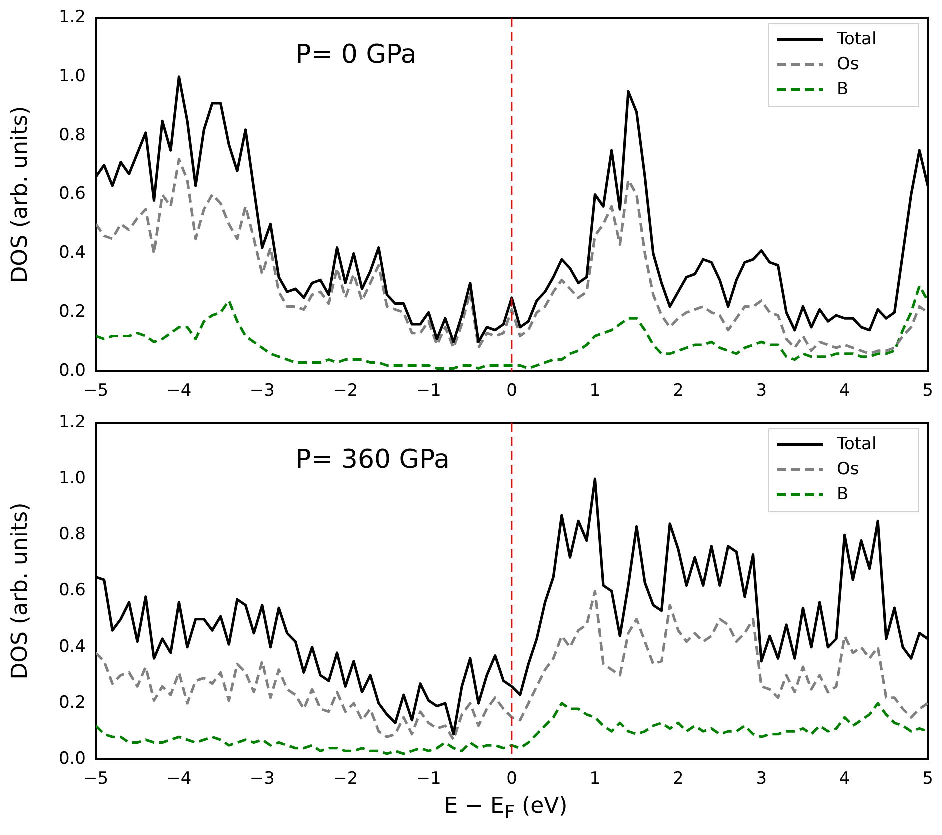 The image size is (942, 835). Describe the element at coordinates (373, 459) in the screenshot. I see `annotation: P= 360 GPa` at that location.